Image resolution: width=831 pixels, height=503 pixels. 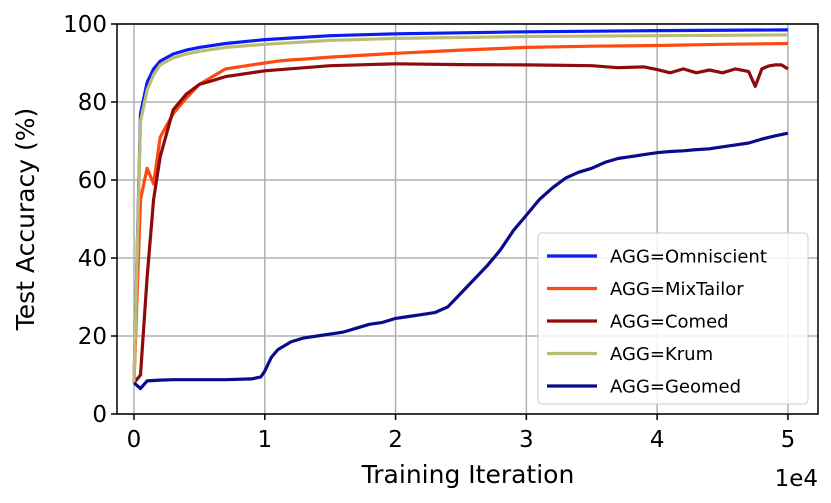 What do you see at coordinates (134, 440) in the screenshot?
I see `x-tick-label: 0` at bounding box center [134, 440].